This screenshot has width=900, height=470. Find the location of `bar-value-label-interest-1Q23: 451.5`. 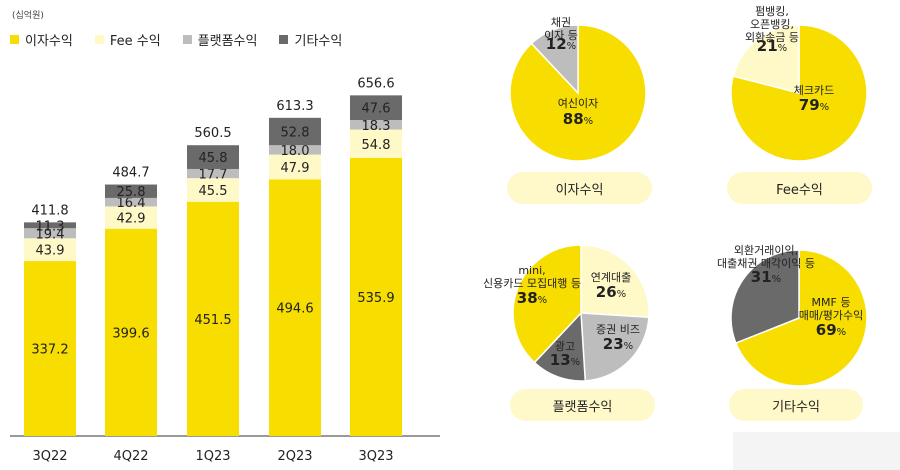

bar-value-label-interest-1Q23: 451.5 is located at coordinates (212, 320).